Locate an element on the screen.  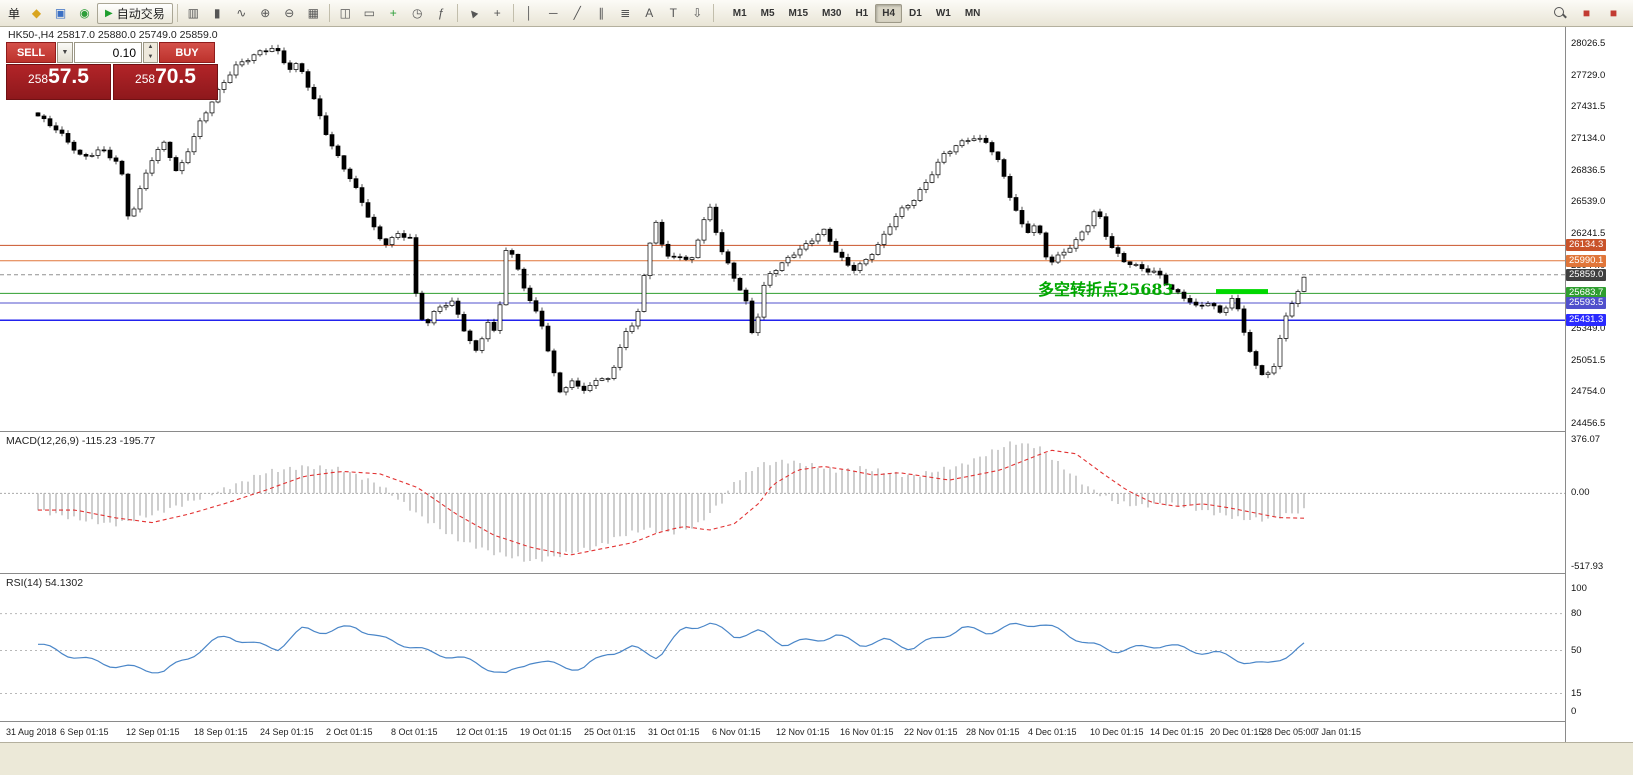
new-order-button: 单 is located at coordinates (14, 13).